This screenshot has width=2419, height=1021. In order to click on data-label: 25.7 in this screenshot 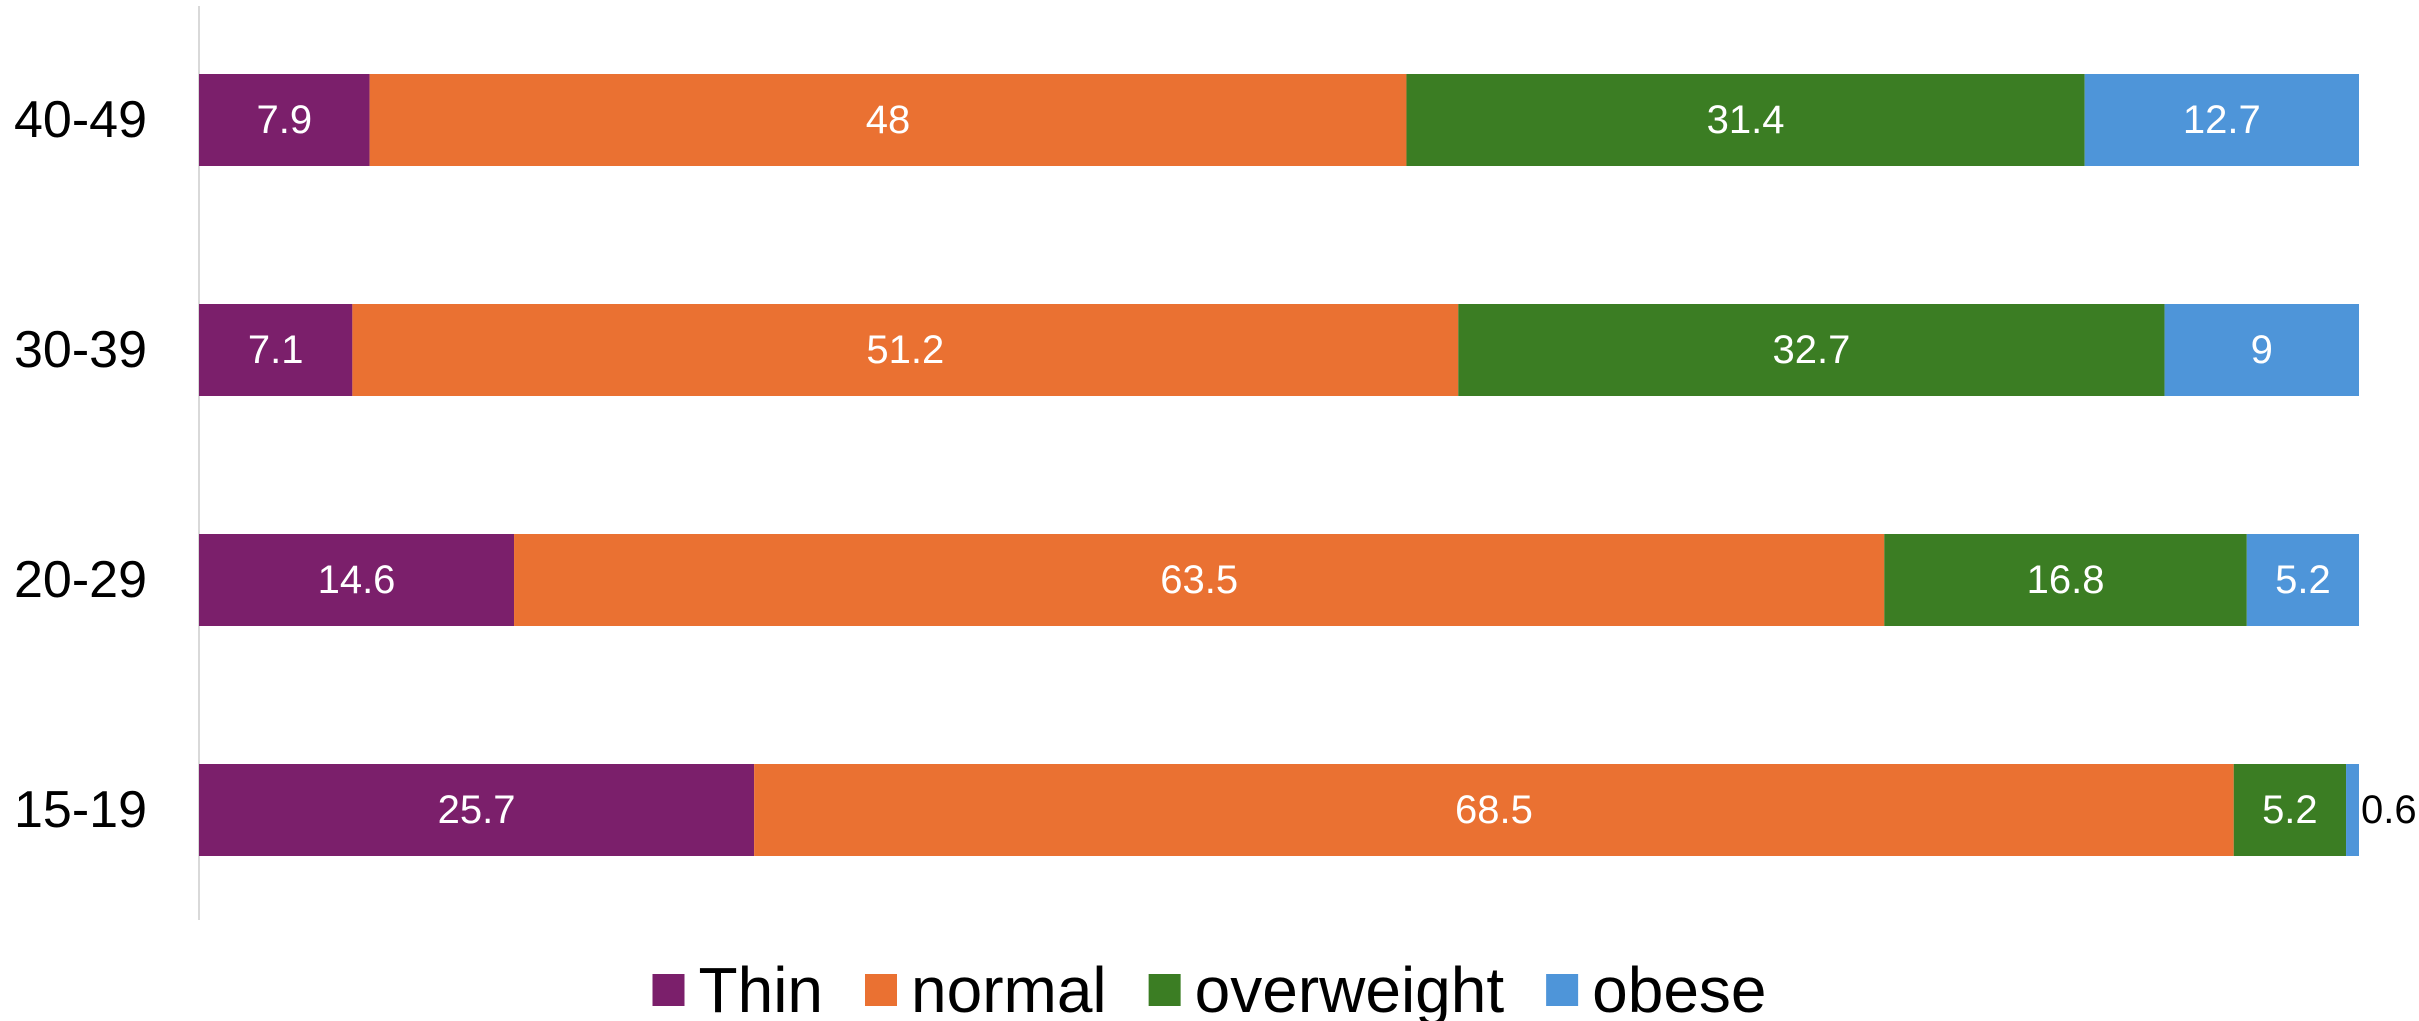, I will do `click(477, 810)`.